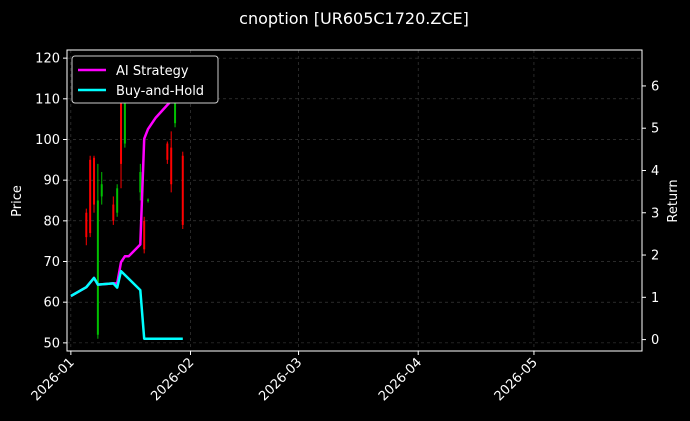 Image resolution: width=690 pixels, height=421 pixels. I want to click on y-axis-left: 50 60 70 80 90 100 110 120, so click(51, 201).